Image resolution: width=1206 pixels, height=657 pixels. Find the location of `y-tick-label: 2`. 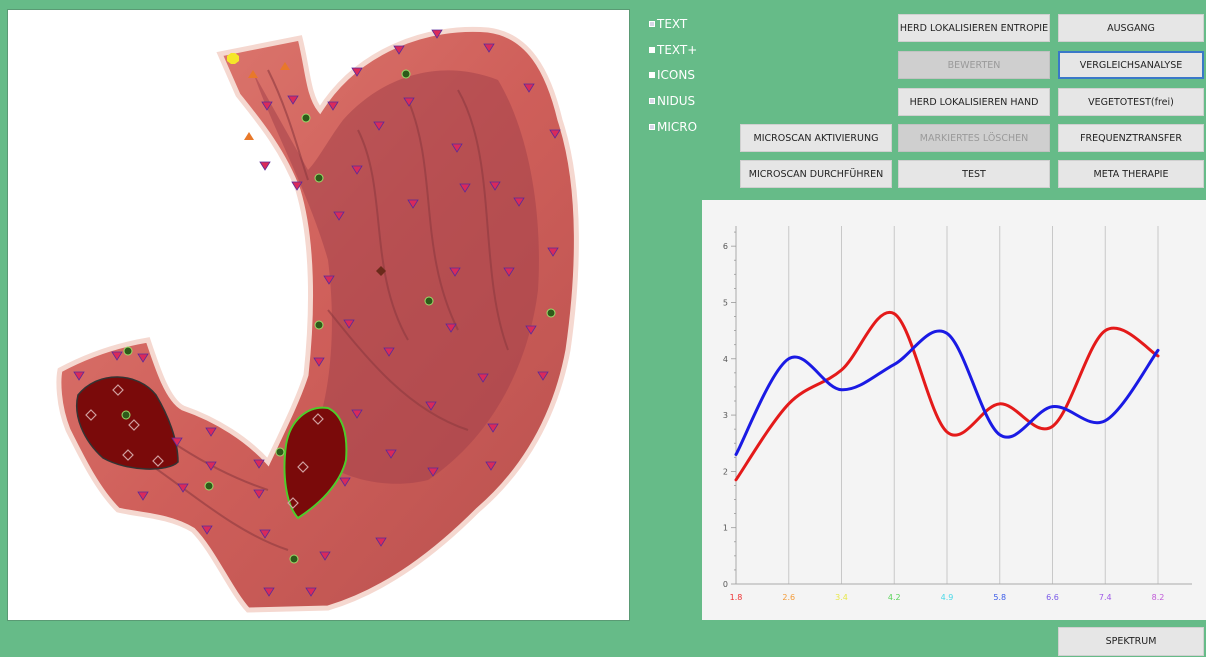

y-tick-label: 2 is located at coordinates (725, 471).